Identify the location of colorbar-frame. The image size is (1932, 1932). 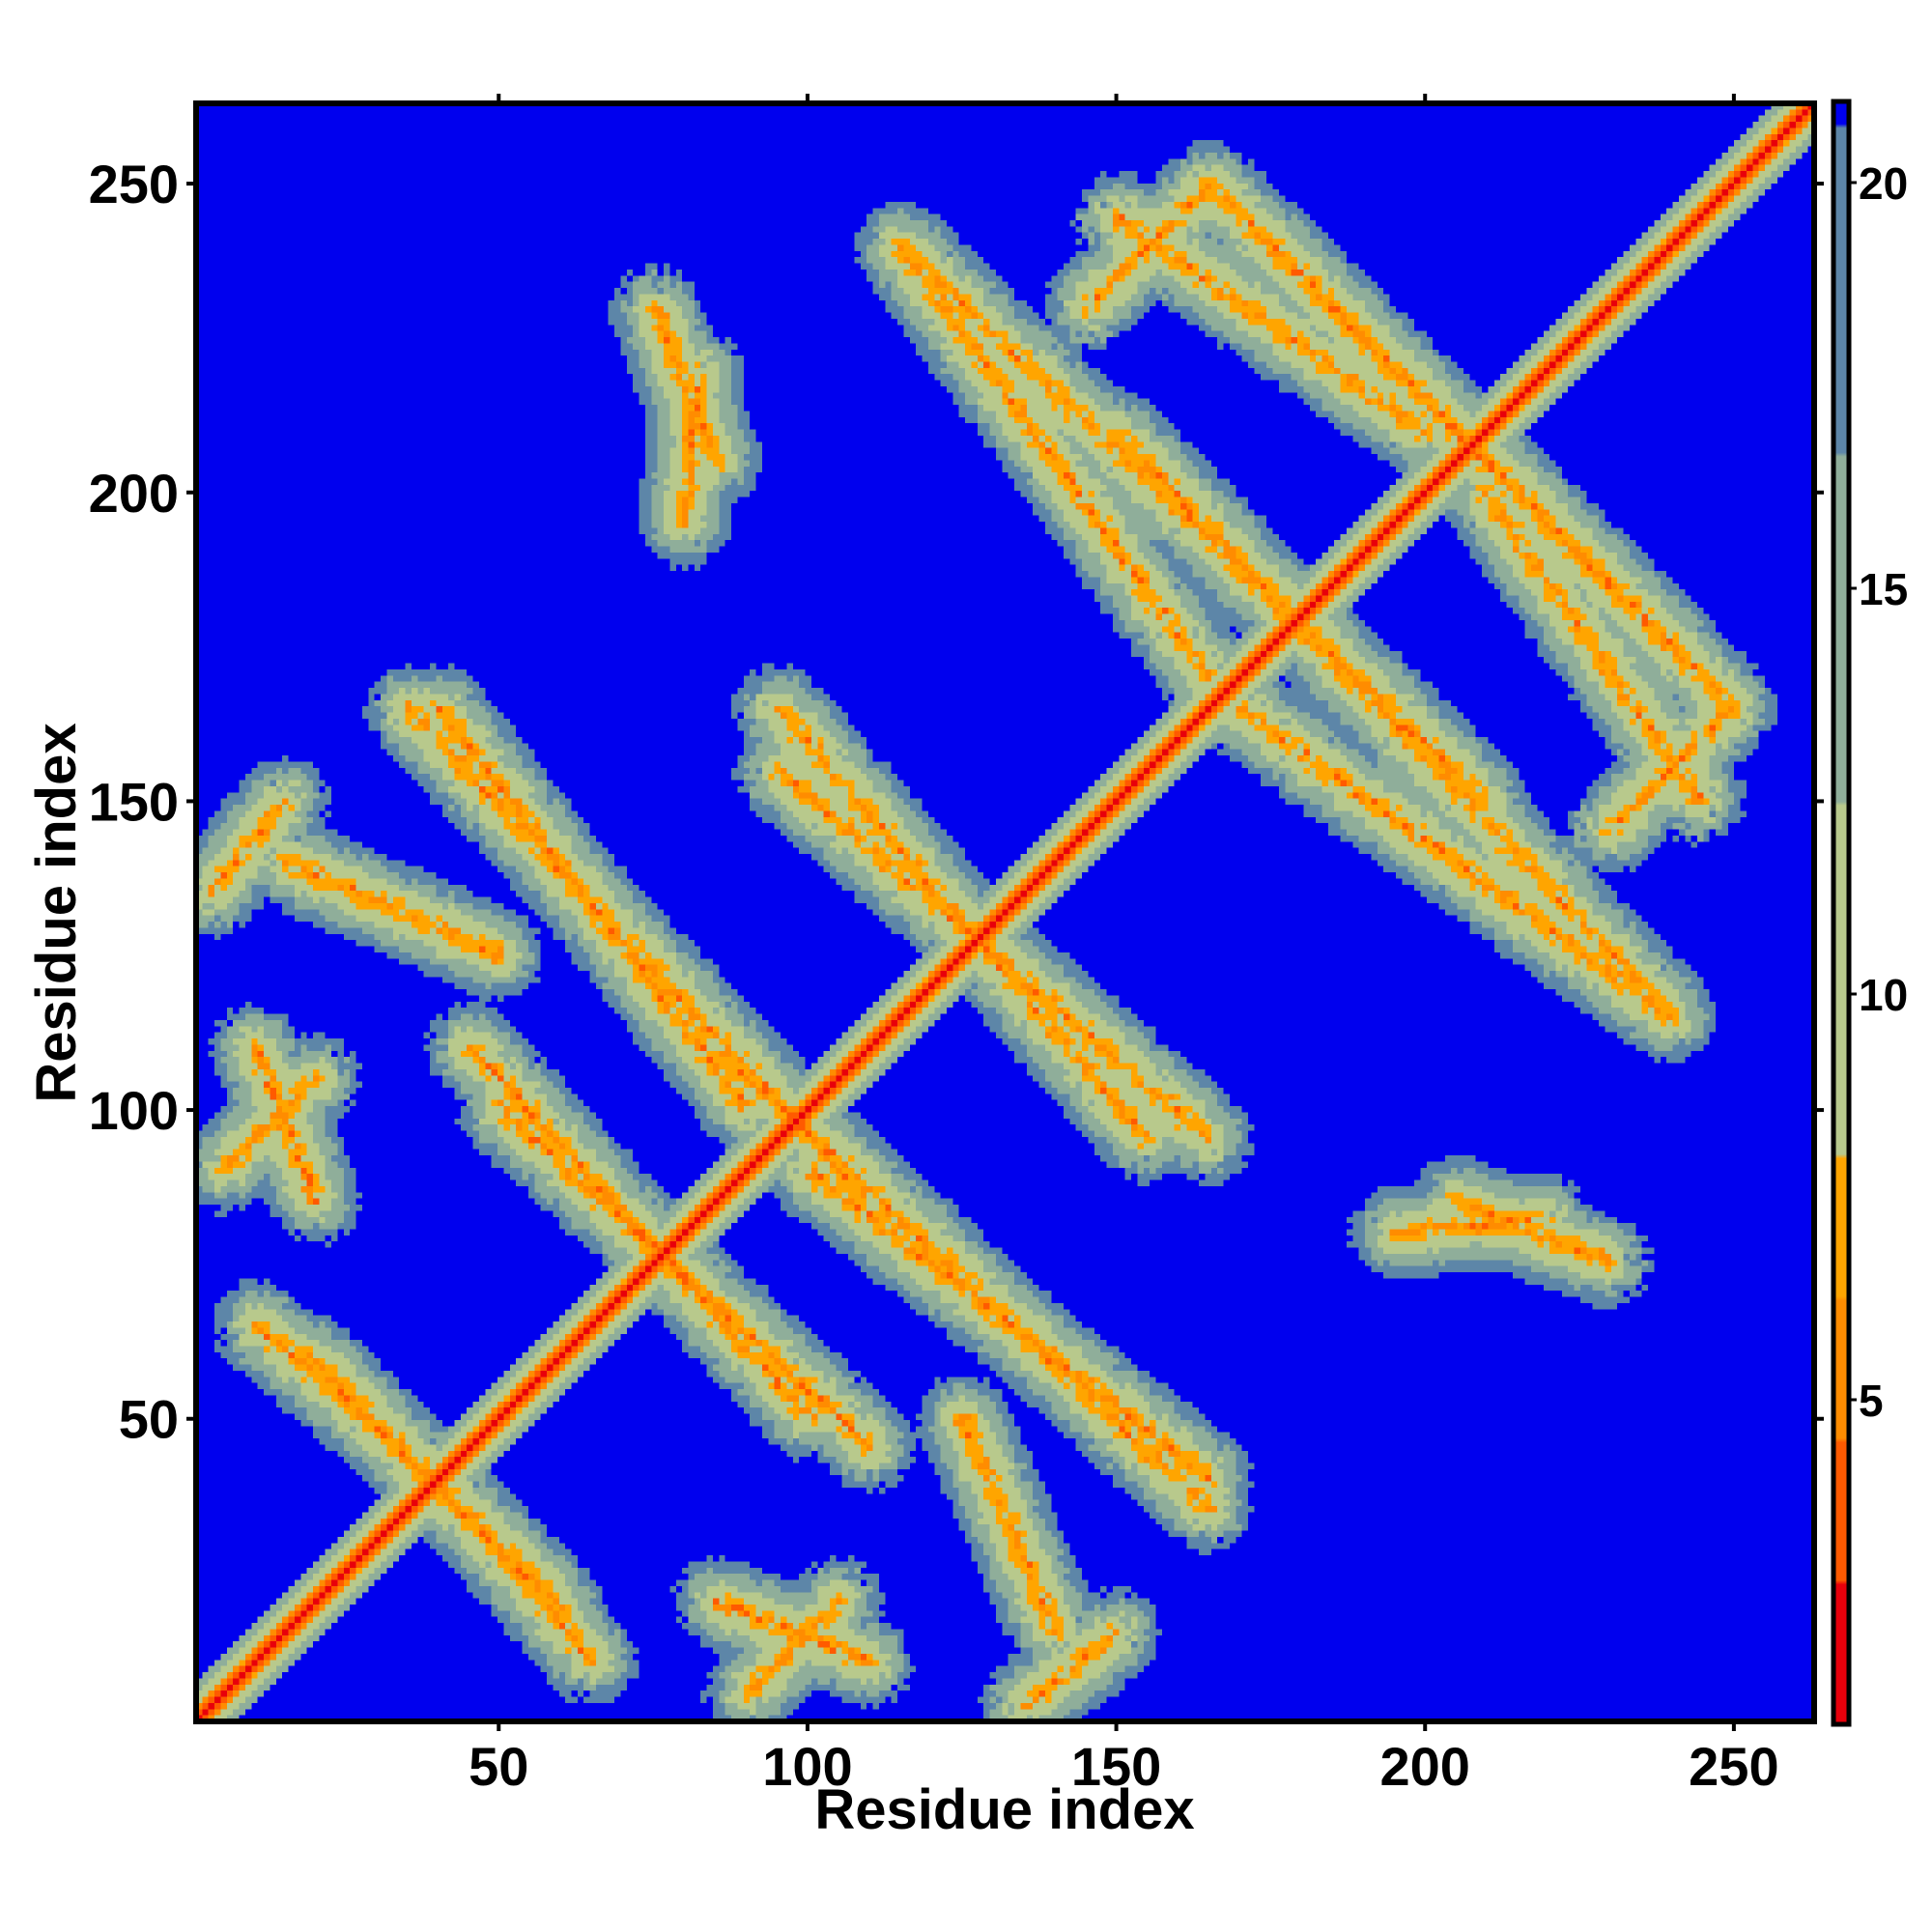
(1841, 913).